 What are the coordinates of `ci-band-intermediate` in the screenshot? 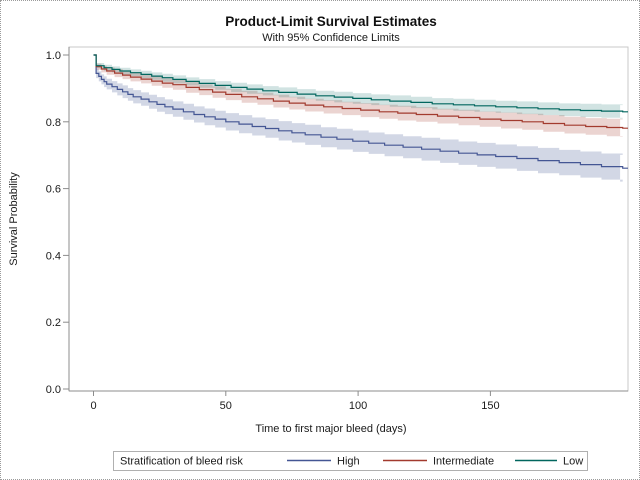 It's located at (358, 96).